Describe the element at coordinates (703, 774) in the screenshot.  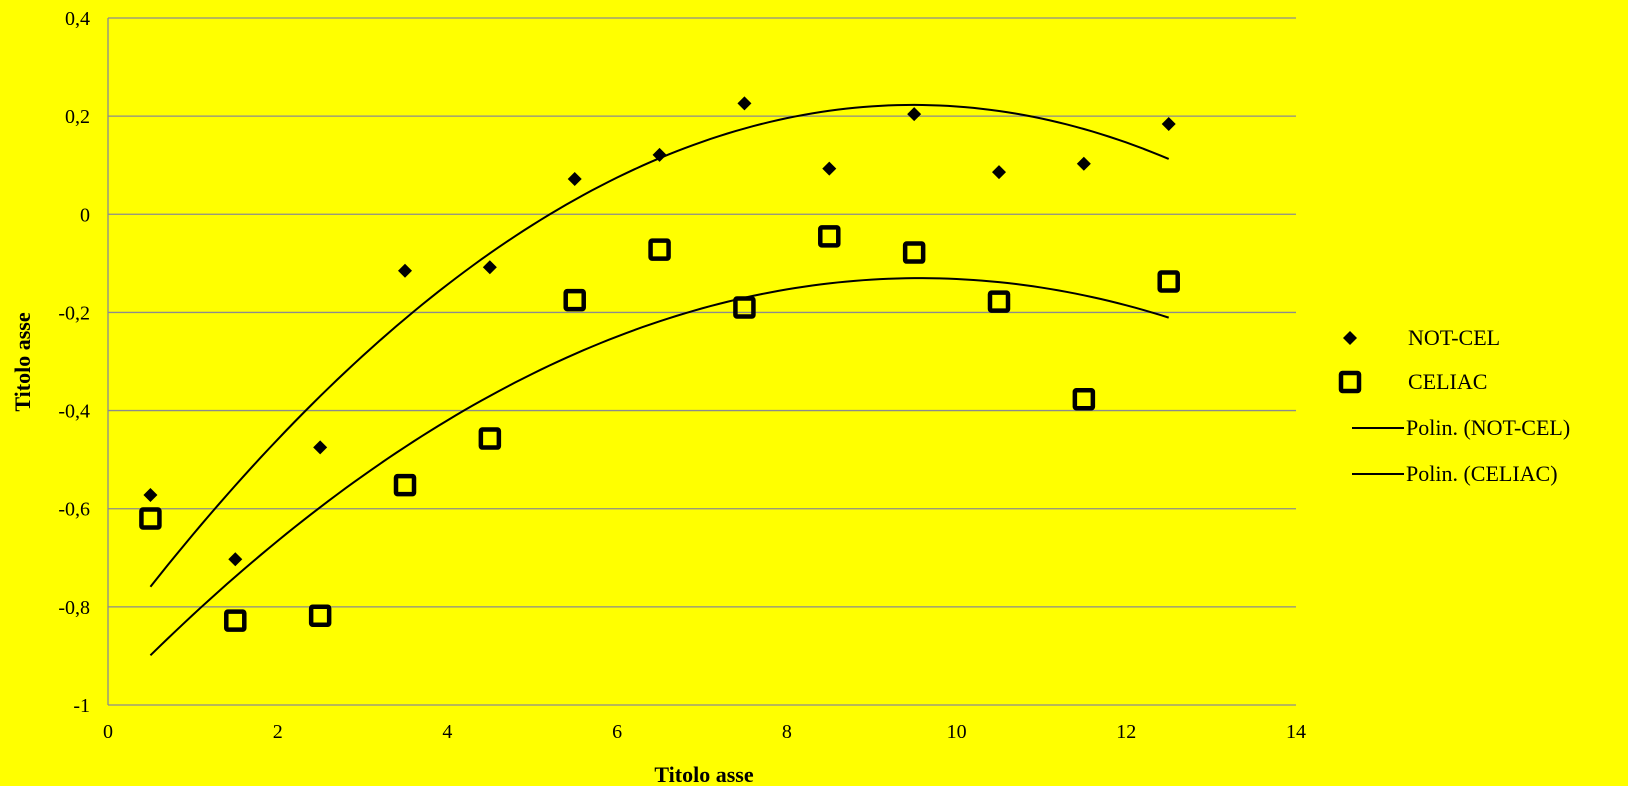
I see `x-axis-title: Titolo asse` at that location.